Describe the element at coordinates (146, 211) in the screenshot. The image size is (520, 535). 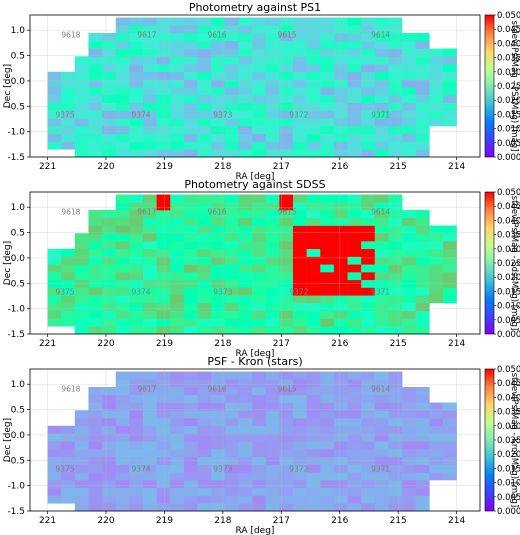
I see `ccd-label: 9617` at that location.